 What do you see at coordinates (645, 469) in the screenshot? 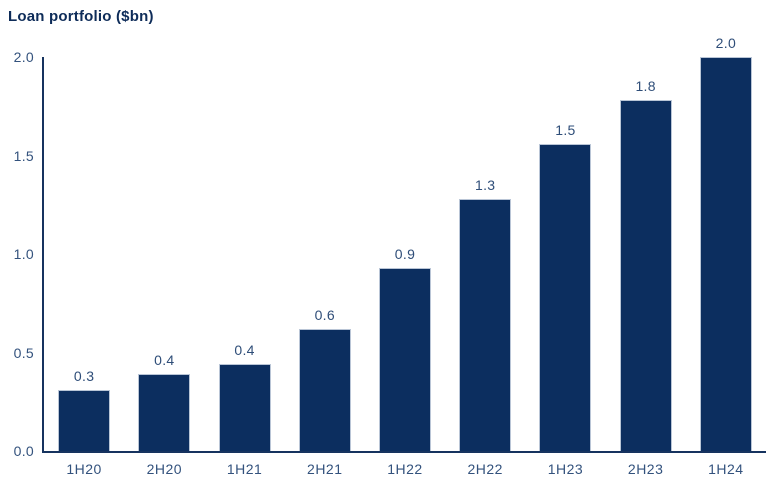
I see `x-axis-label: 2H23` at bounding box center [645, 469].